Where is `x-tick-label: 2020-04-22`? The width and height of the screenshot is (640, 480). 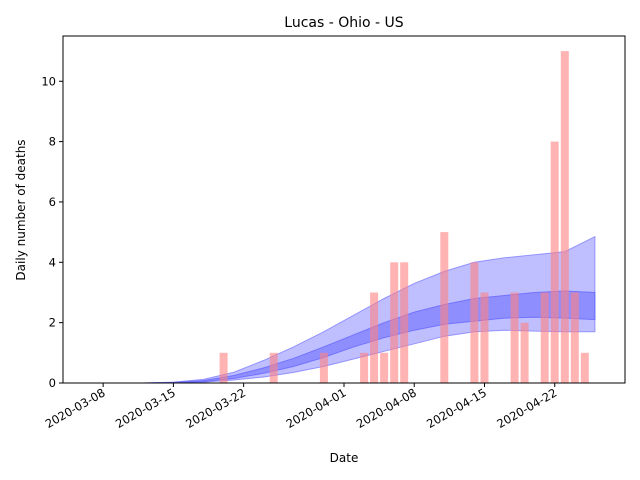
x-tick-label: 2020-04-22 is located at coordinates (526, 408).